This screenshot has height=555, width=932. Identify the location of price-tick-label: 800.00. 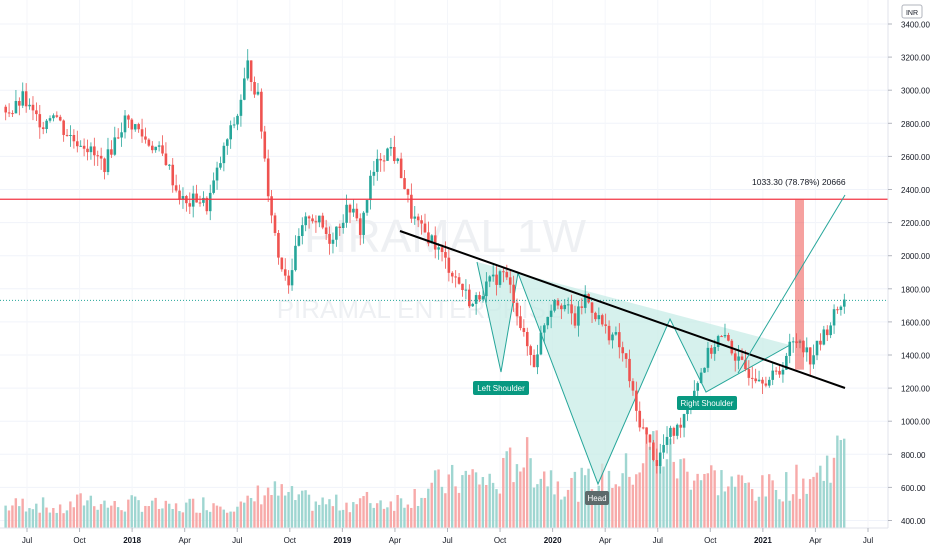
(913, 455).